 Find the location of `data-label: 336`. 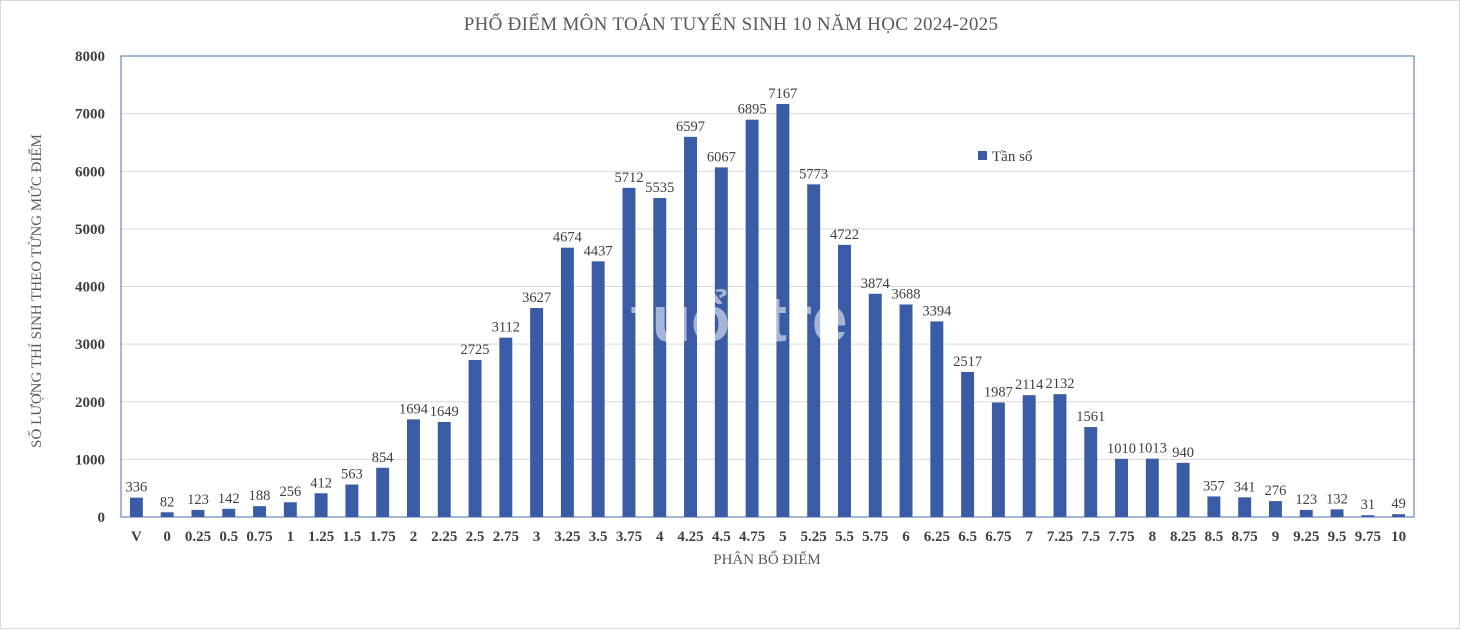

data-label: 336 is located at coordinates (137, 488).